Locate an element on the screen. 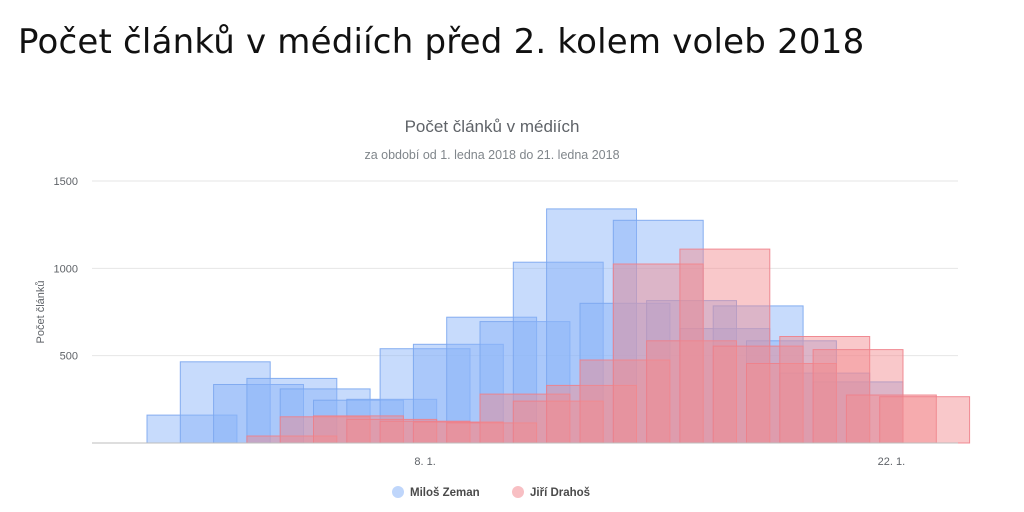  legend-label-0: Miloš Zeman is located at coordinates (445, 493).